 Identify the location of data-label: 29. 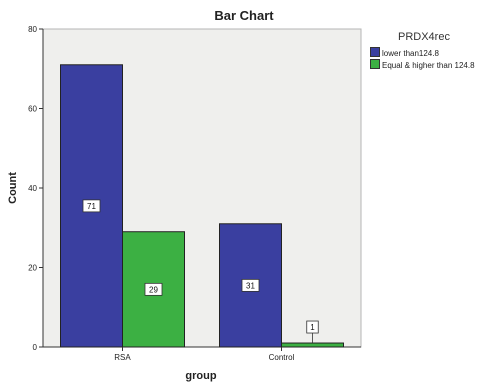
(153, 289).